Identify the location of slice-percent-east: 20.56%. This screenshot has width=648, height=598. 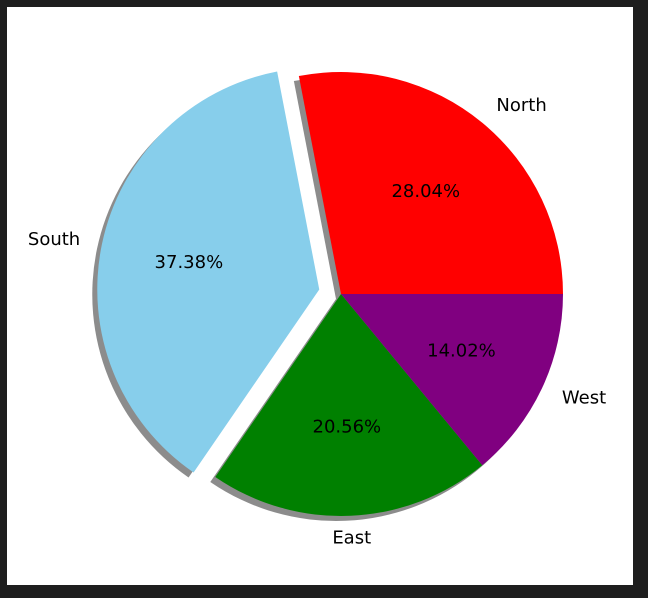
(347, 427).